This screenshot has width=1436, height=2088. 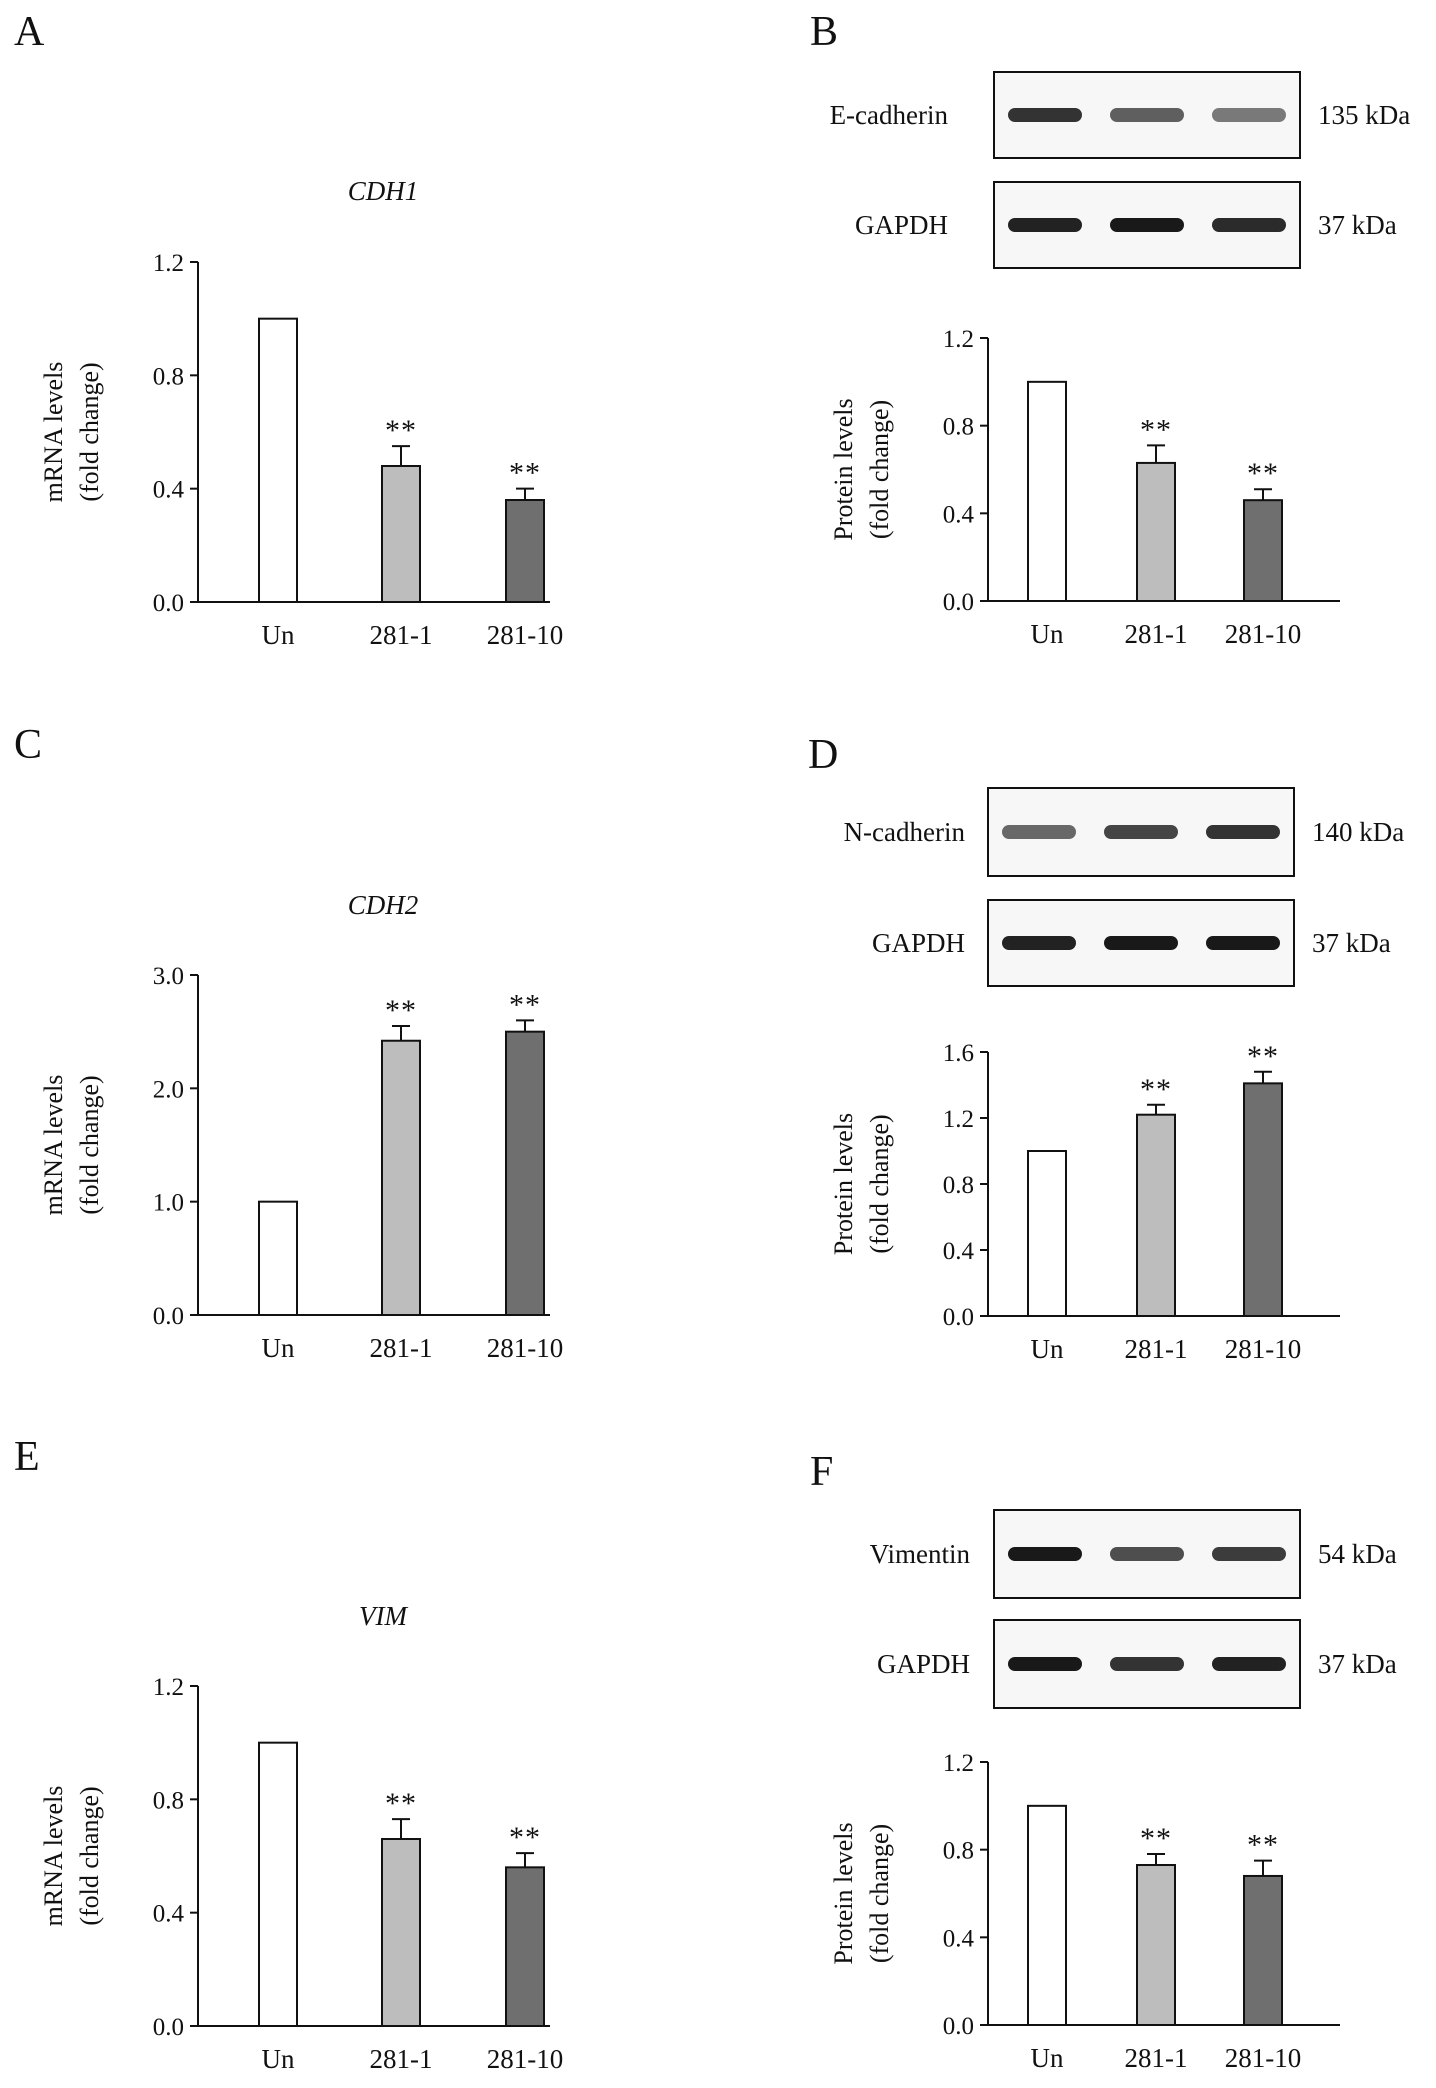 I want to click on panel-letter: B, so click(x=824, y=32).